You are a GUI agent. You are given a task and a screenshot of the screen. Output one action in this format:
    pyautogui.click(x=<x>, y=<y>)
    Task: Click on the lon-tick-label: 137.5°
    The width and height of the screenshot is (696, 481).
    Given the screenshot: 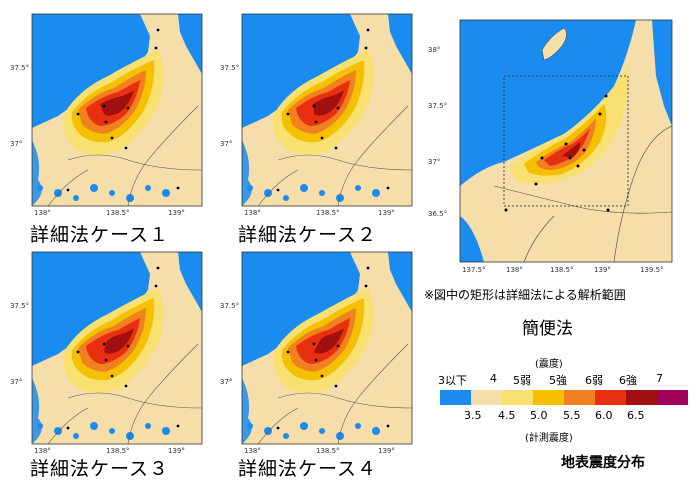 What is the action you would take?
    pyautogui.click(x=474, y=270)
    